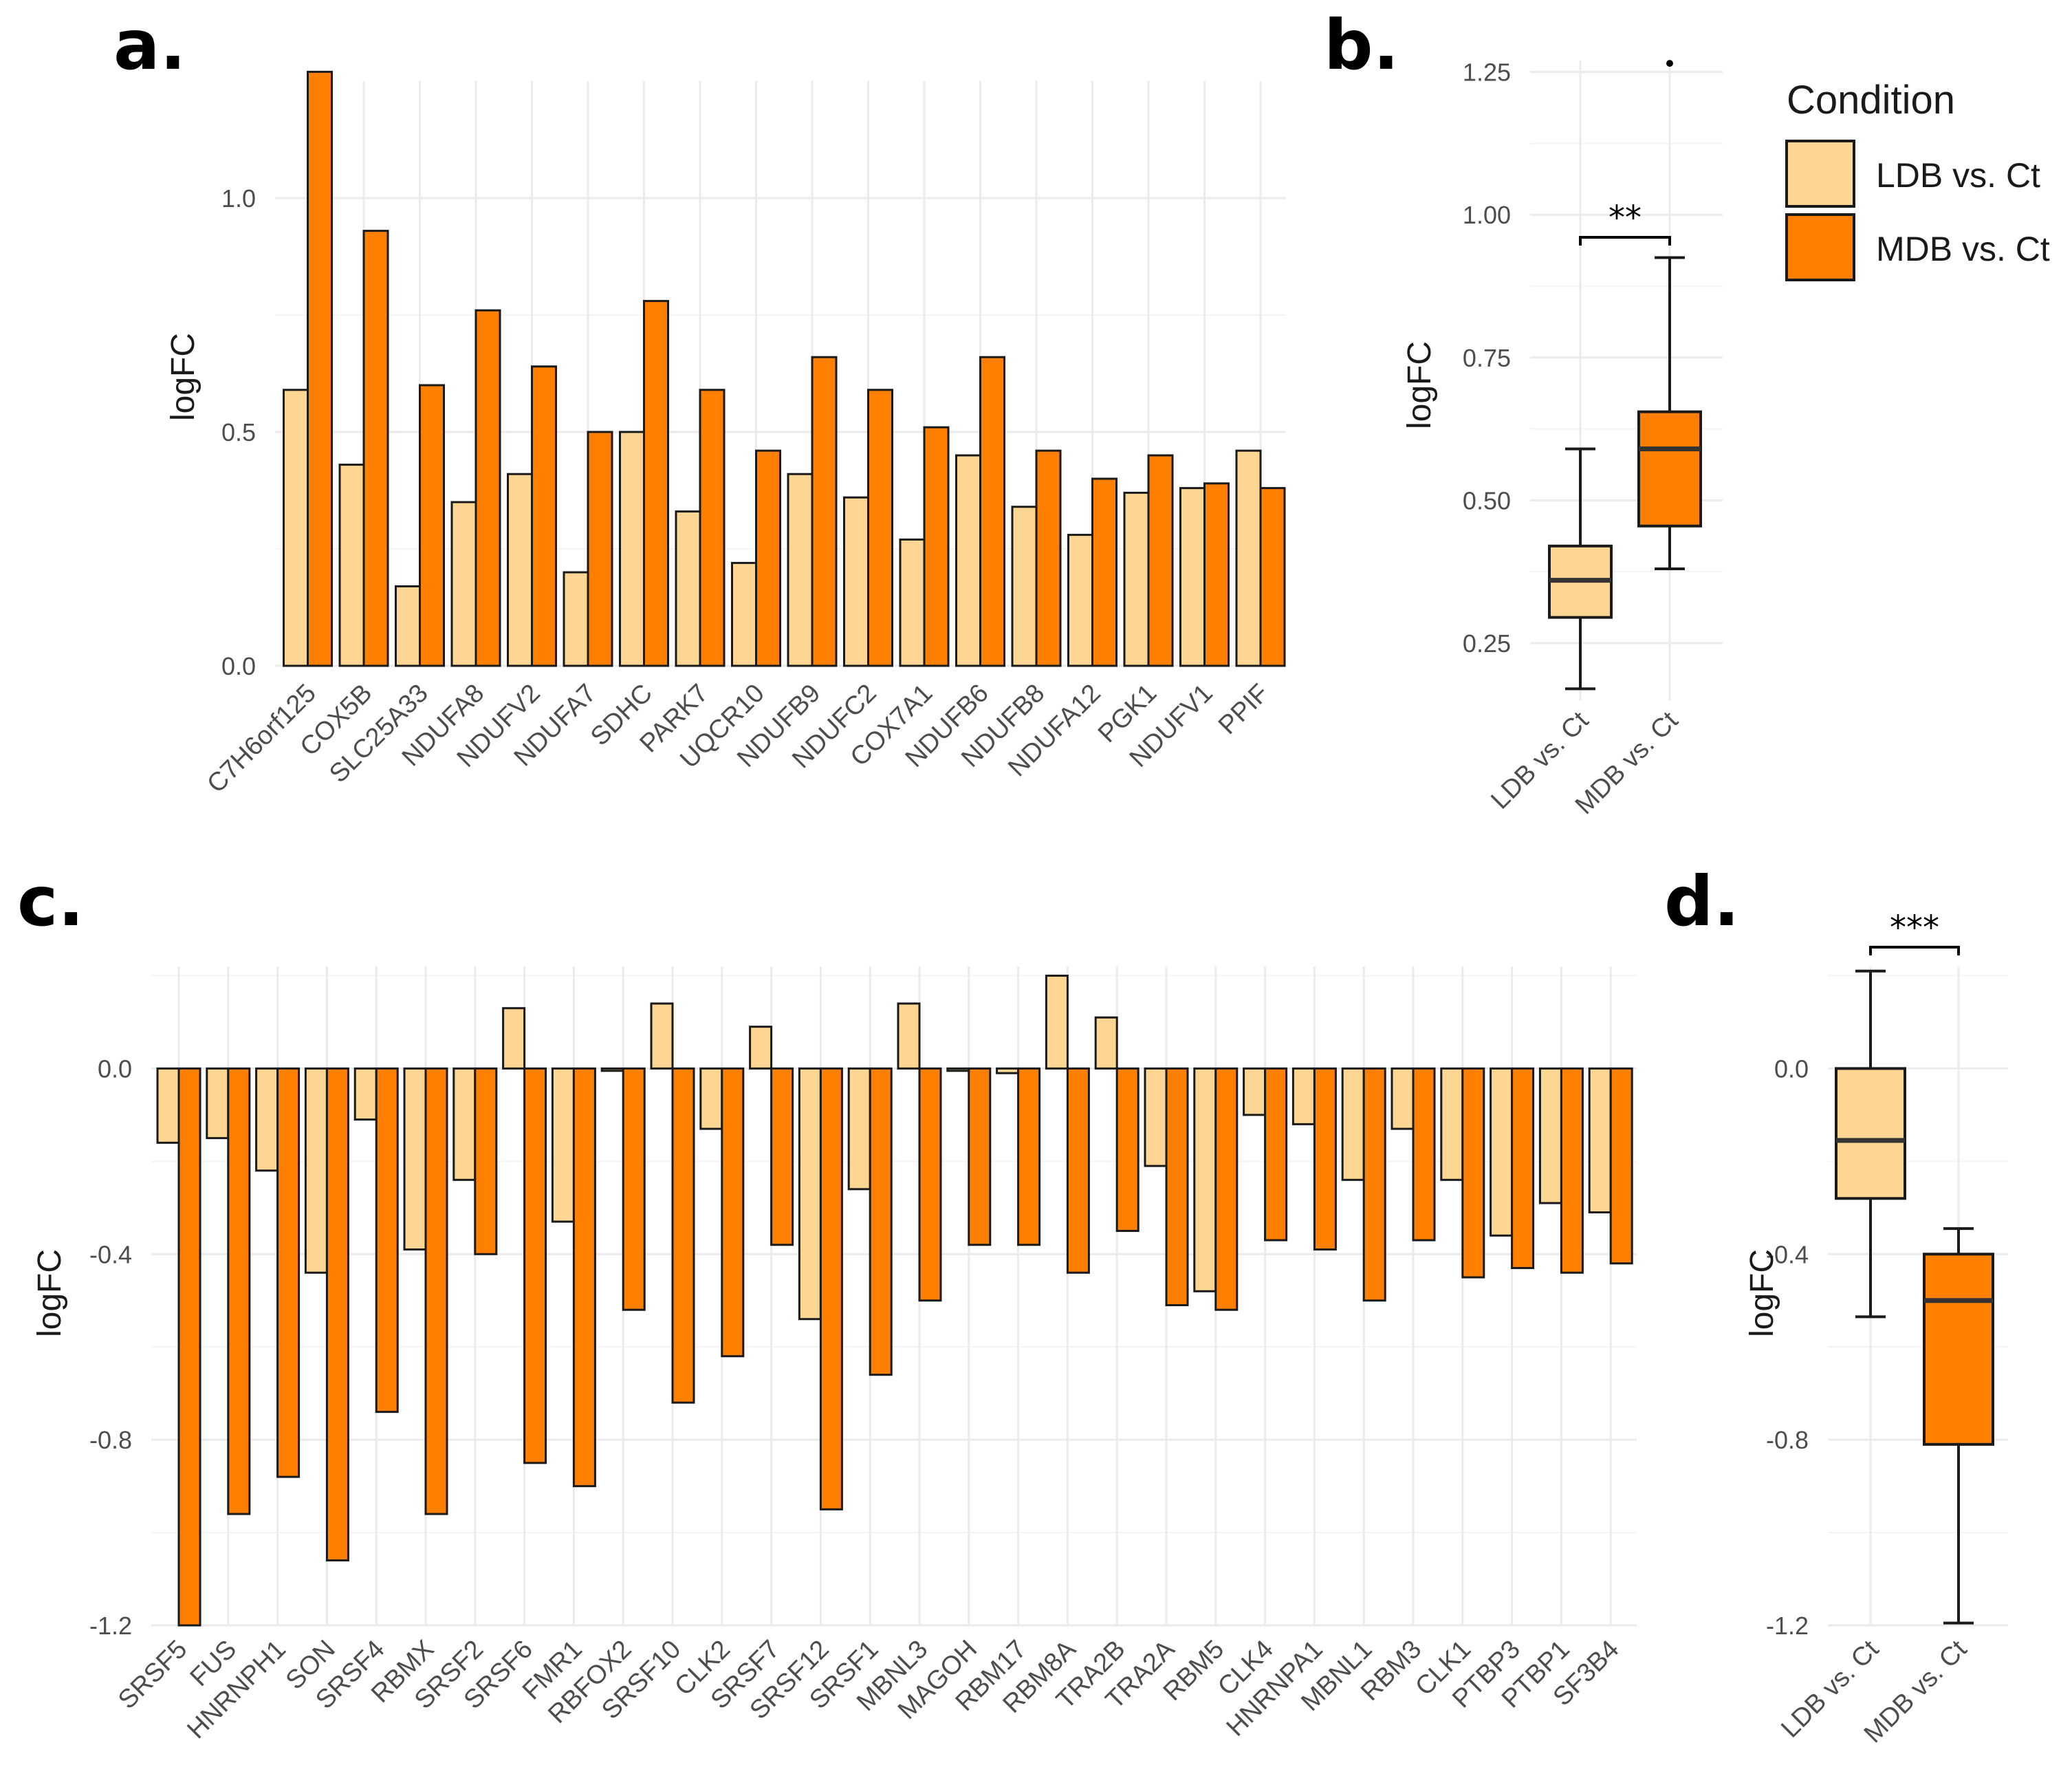 The height and width of the screenshot is (1787, 2072). What do you see at coordinates (711, 1098) in the screenshot?
I see `pc-bar-clk2-ldb` at bounding box center [711, 1098].